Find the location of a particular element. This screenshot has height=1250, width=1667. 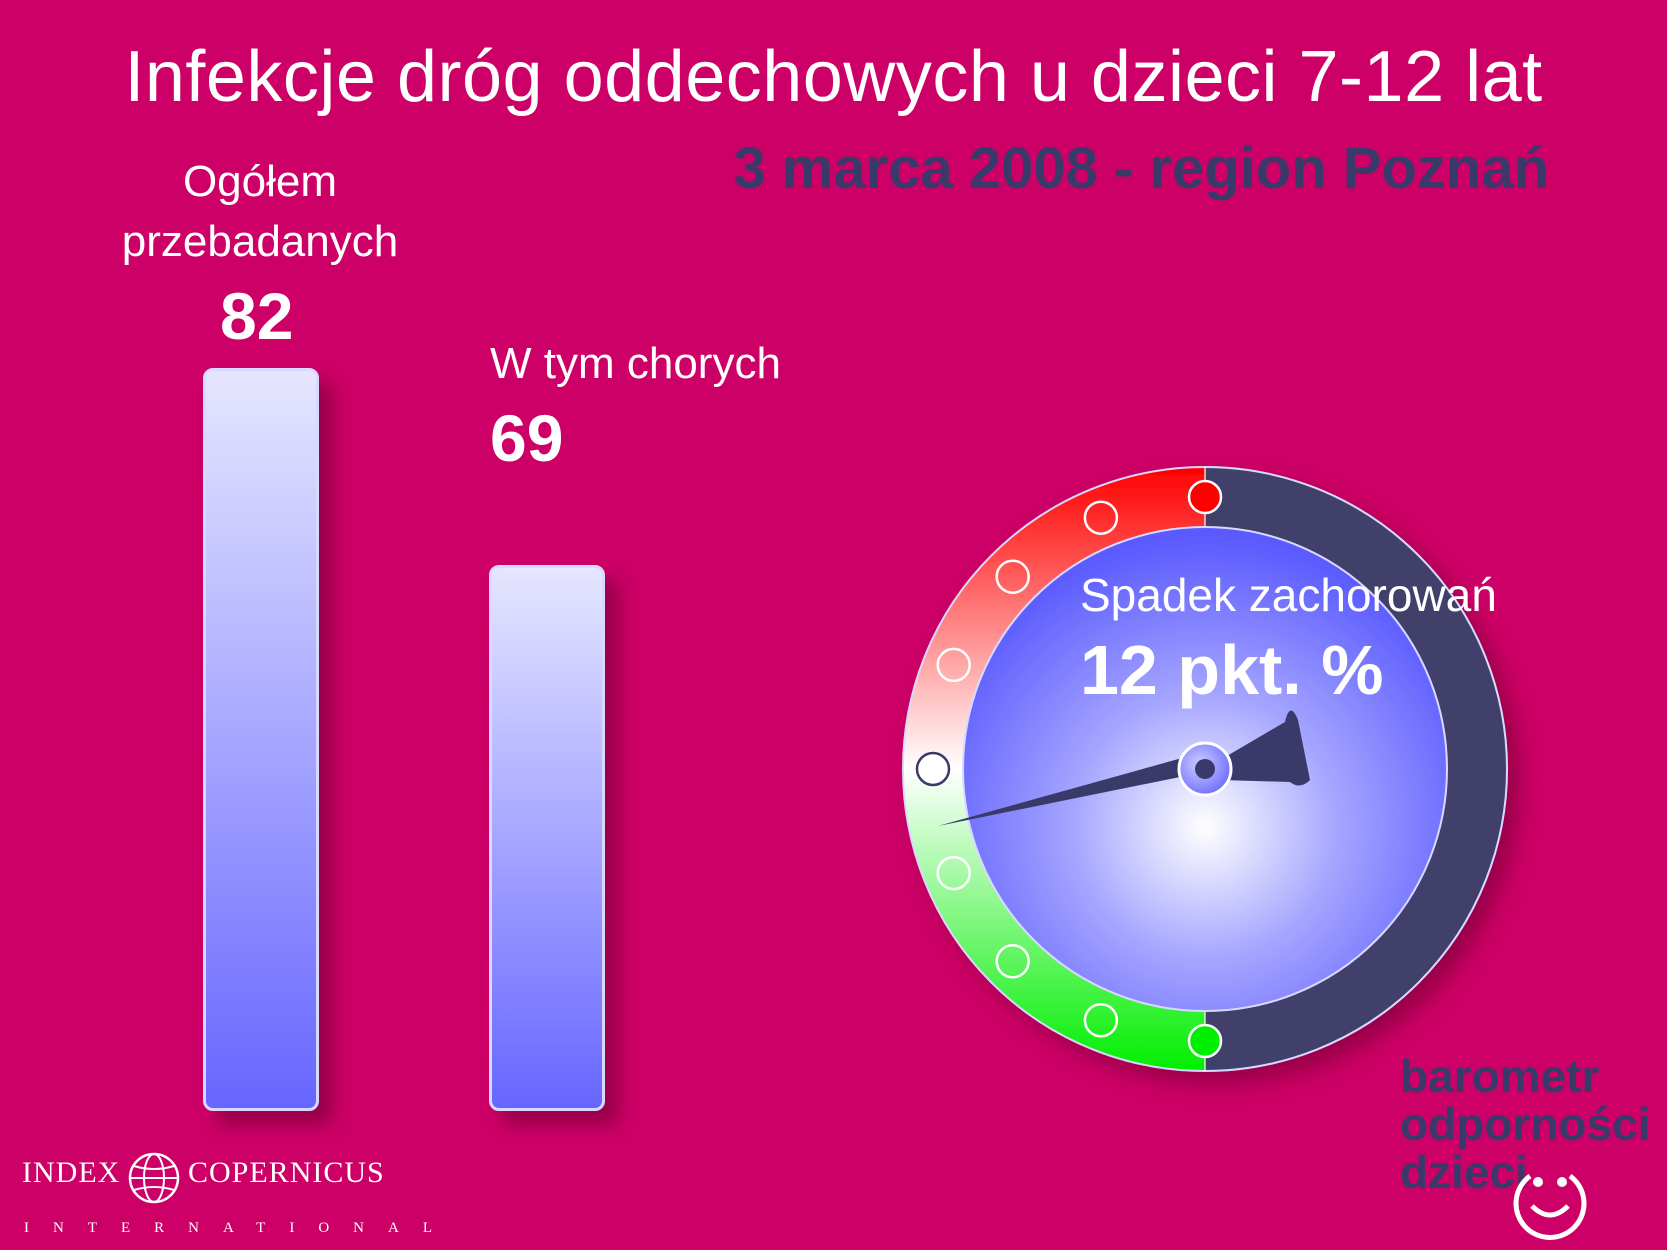

gauge-needle-pointer is located at coordinates (1064, 792).